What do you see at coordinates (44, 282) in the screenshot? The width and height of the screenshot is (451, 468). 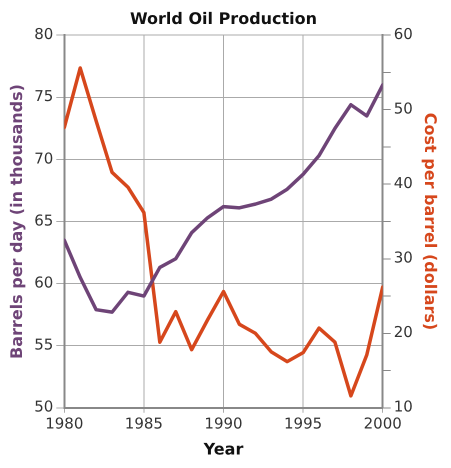 I see `y-tick-label: 60` at bounding box center [44, 282].